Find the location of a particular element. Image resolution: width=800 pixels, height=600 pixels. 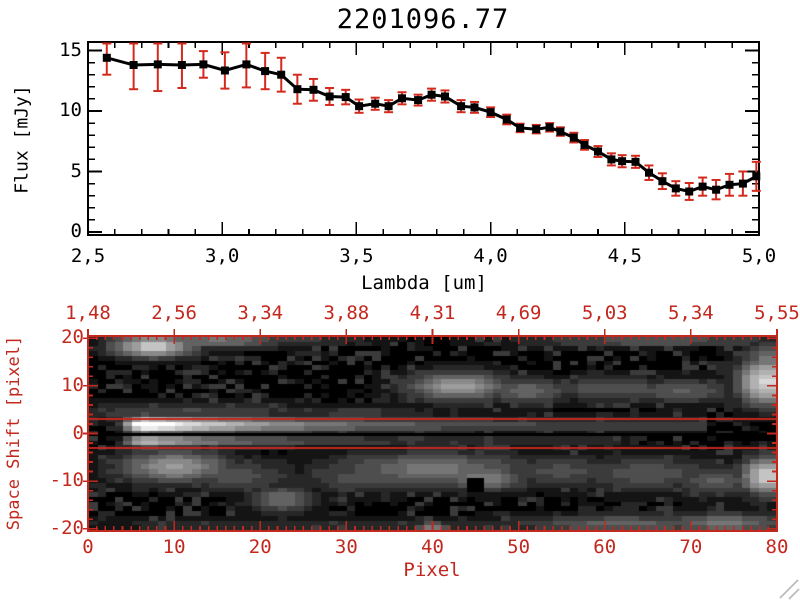

pixel-tick-label: 60 is located at coordinates (605, 547).